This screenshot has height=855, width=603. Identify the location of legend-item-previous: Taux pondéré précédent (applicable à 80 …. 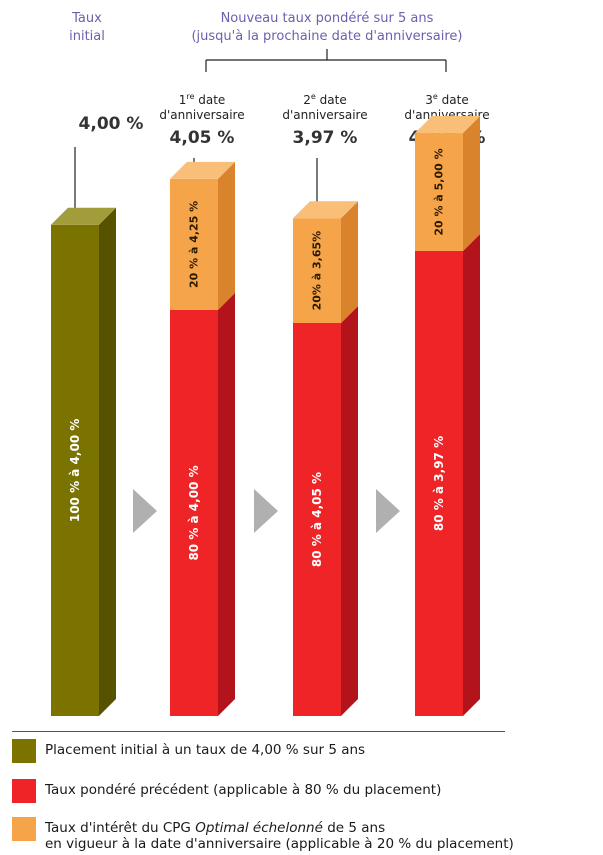
(226, 791).